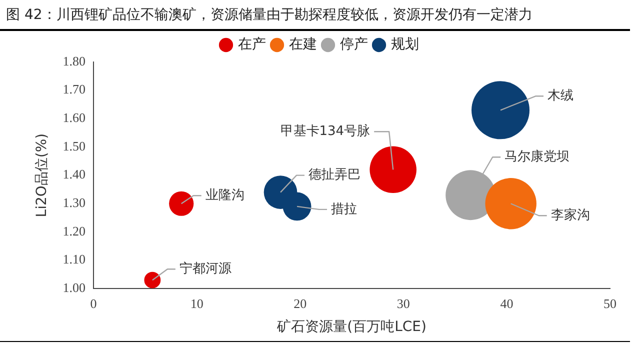 This screenshot has width=640, height=346. I want to click on annotation: 甲基卡134号脉, so click(325, 132).